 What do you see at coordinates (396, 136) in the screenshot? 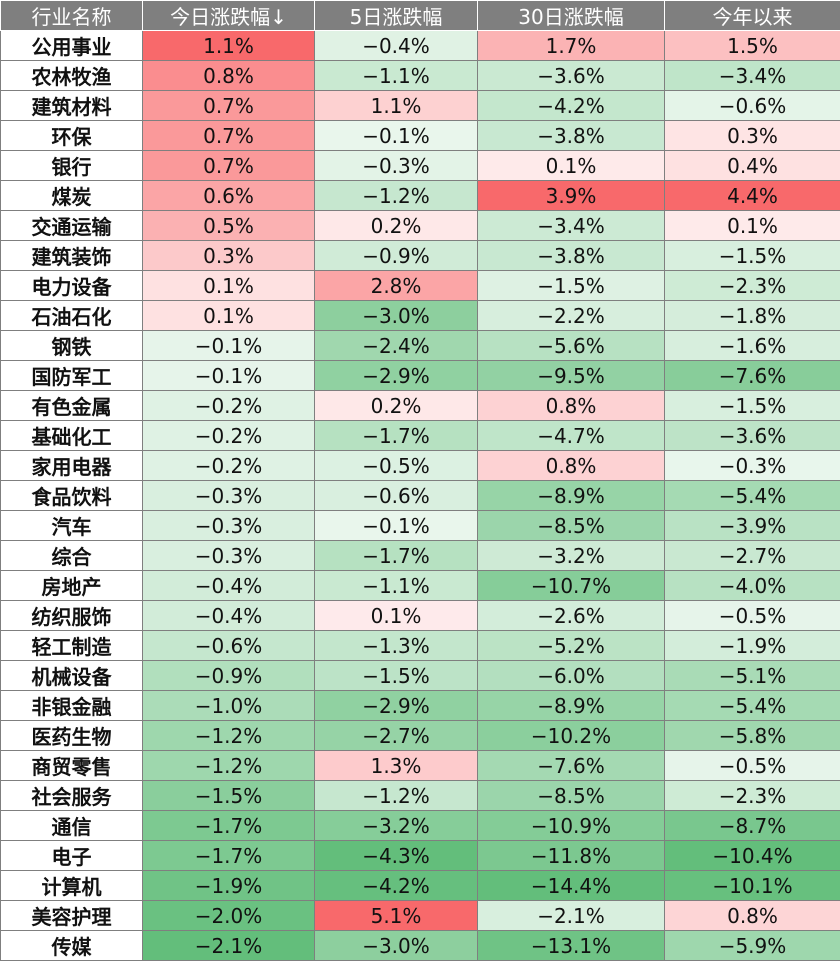
I see `five-day-change-cell: −0.1%` at bounding box center [396, 136].